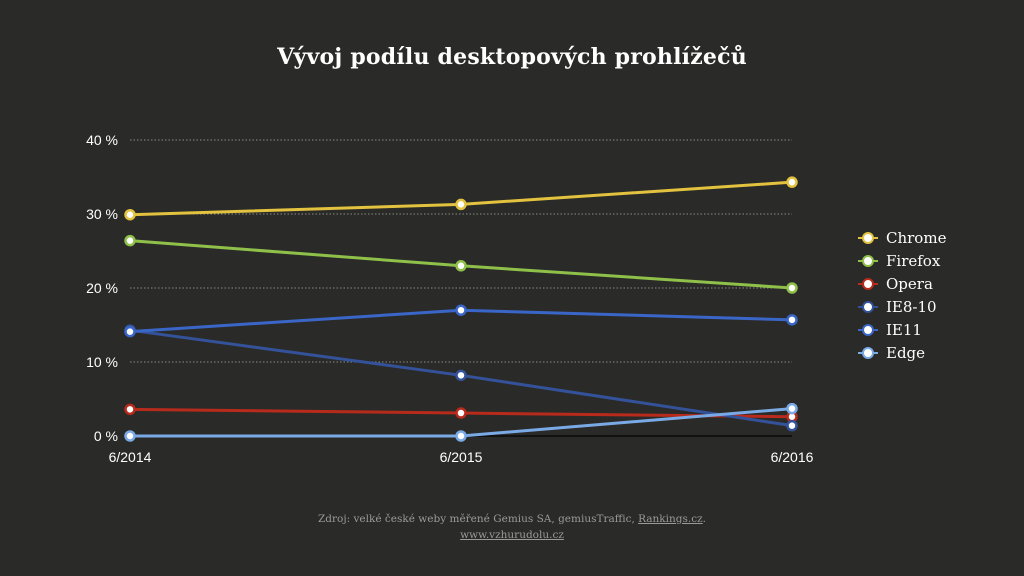  I want to click on chart-title: Vývoj podílu desktopových prohlížečů, so click(512, 57).